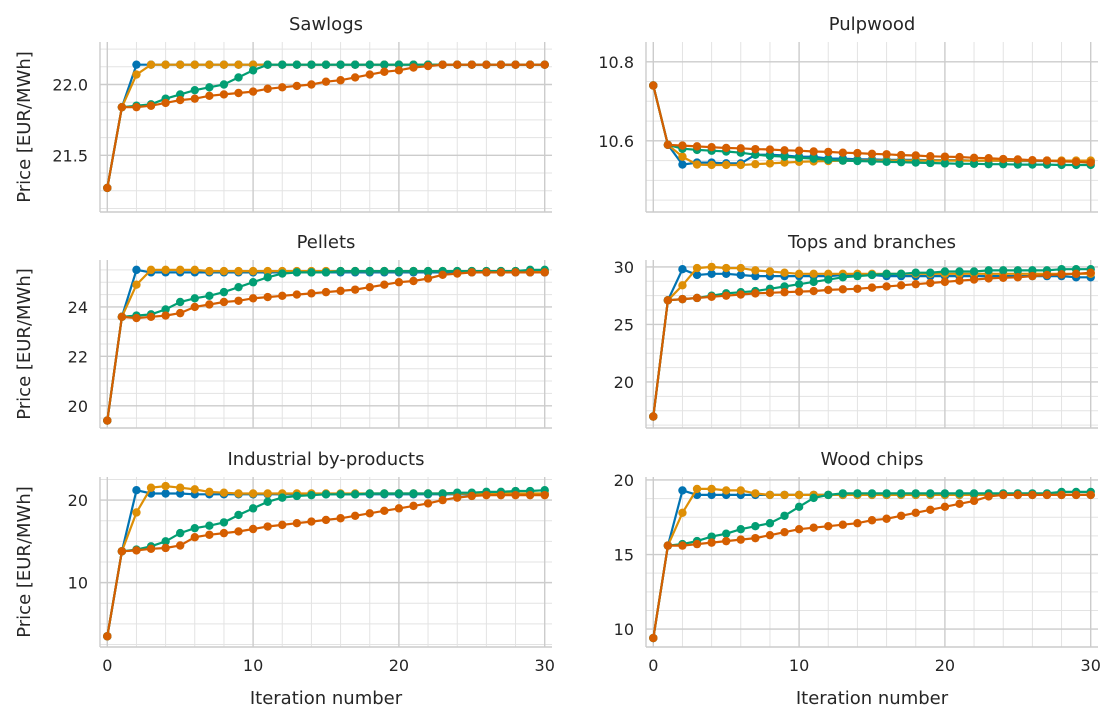  Describe the element at coordinates (624, 267) in the screenshot. I see `y-tick-label: 30` at that location.